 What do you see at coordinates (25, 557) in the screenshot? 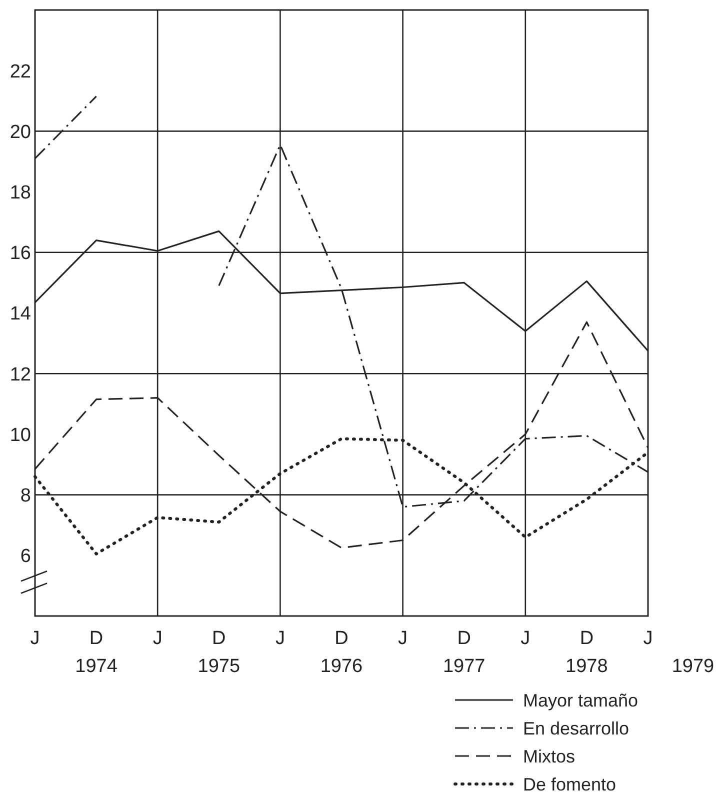
I see `y-tick-label: 6` at bounding box center [25, 557].